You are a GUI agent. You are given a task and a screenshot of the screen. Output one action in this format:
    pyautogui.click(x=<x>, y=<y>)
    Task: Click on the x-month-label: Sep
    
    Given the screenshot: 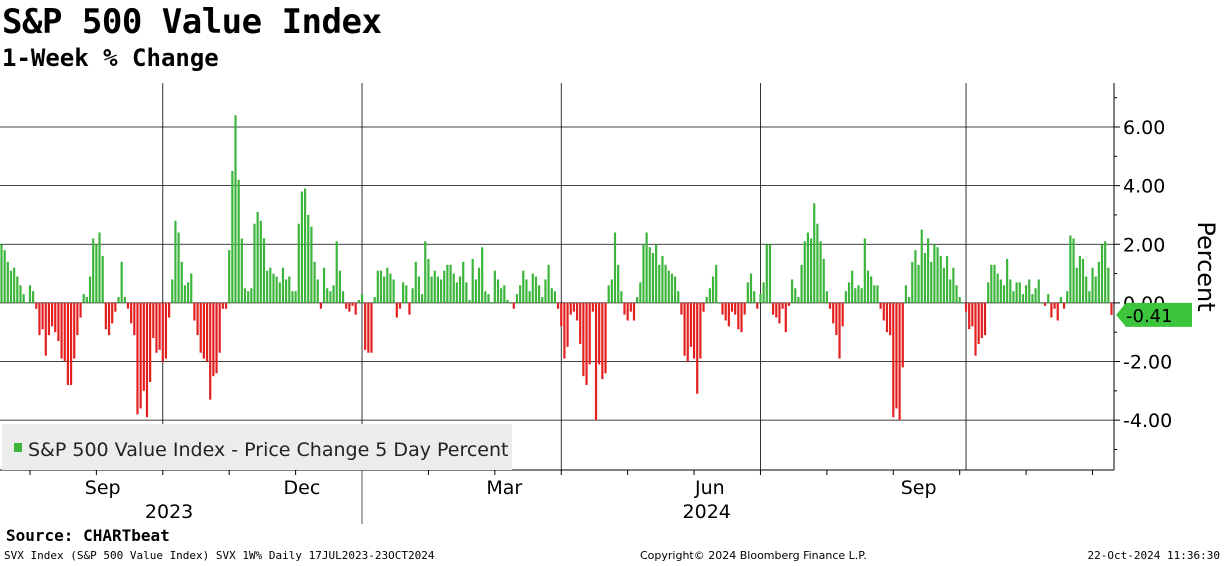 What is the action you would take?
    pyautogui.click(x=919, y=488)
    